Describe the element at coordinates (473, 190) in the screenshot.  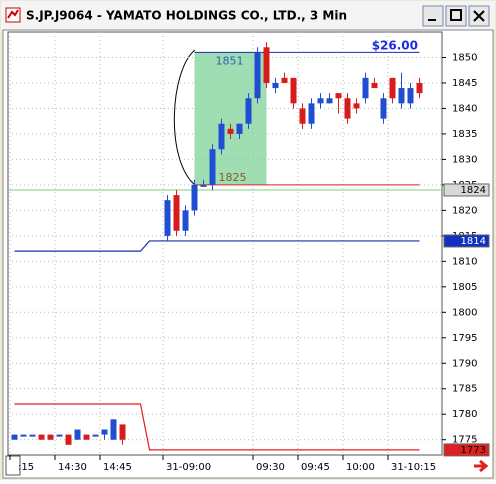
I see `price-marker-label: 1824` at that location.